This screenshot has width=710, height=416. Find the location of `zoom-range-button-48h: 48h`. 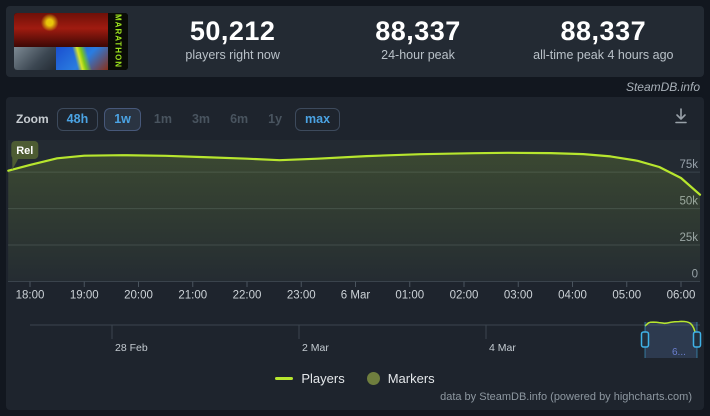

zoom-range-button-48h: 48h is located at coordinates (77, 119).